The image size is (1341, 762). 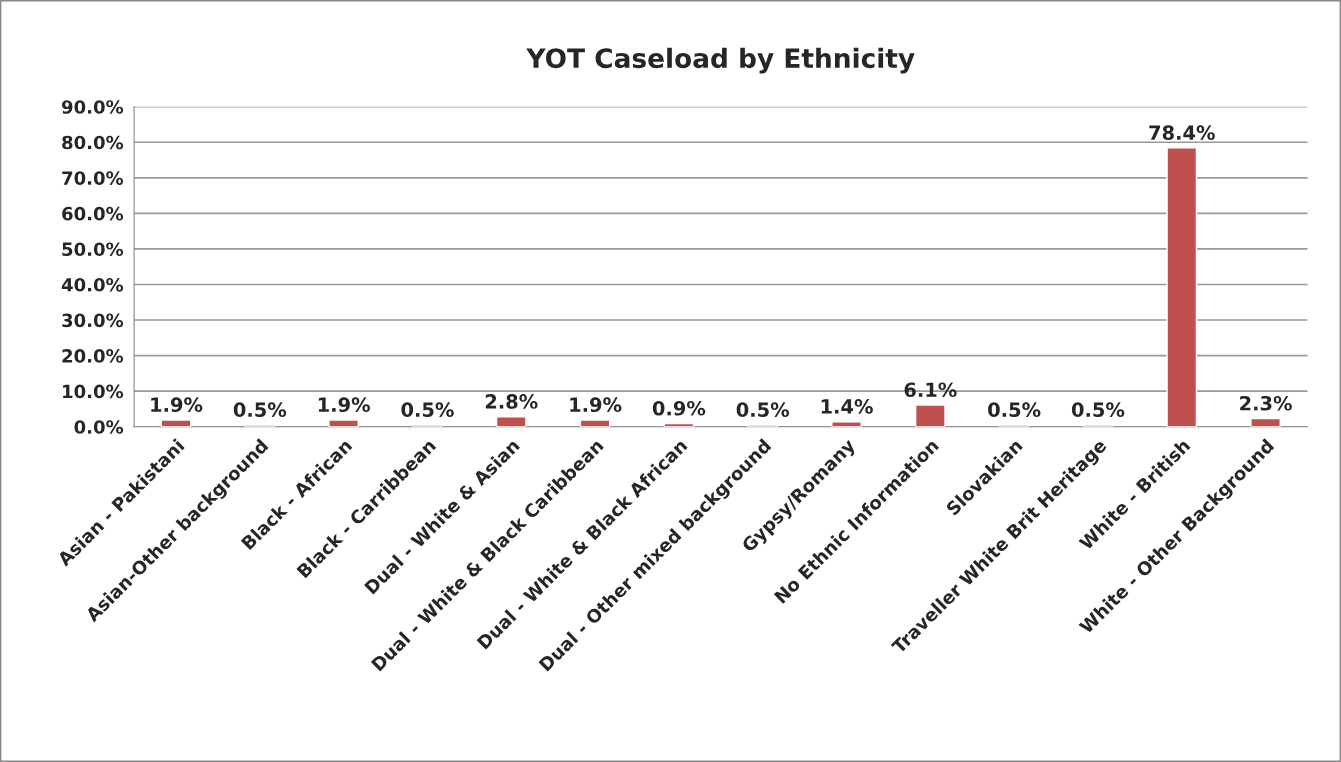 What do you see at coordinates (93, 249) in the screenshot?
I see `y-tick-label: 50.0%` at bounding box center [93, 249].